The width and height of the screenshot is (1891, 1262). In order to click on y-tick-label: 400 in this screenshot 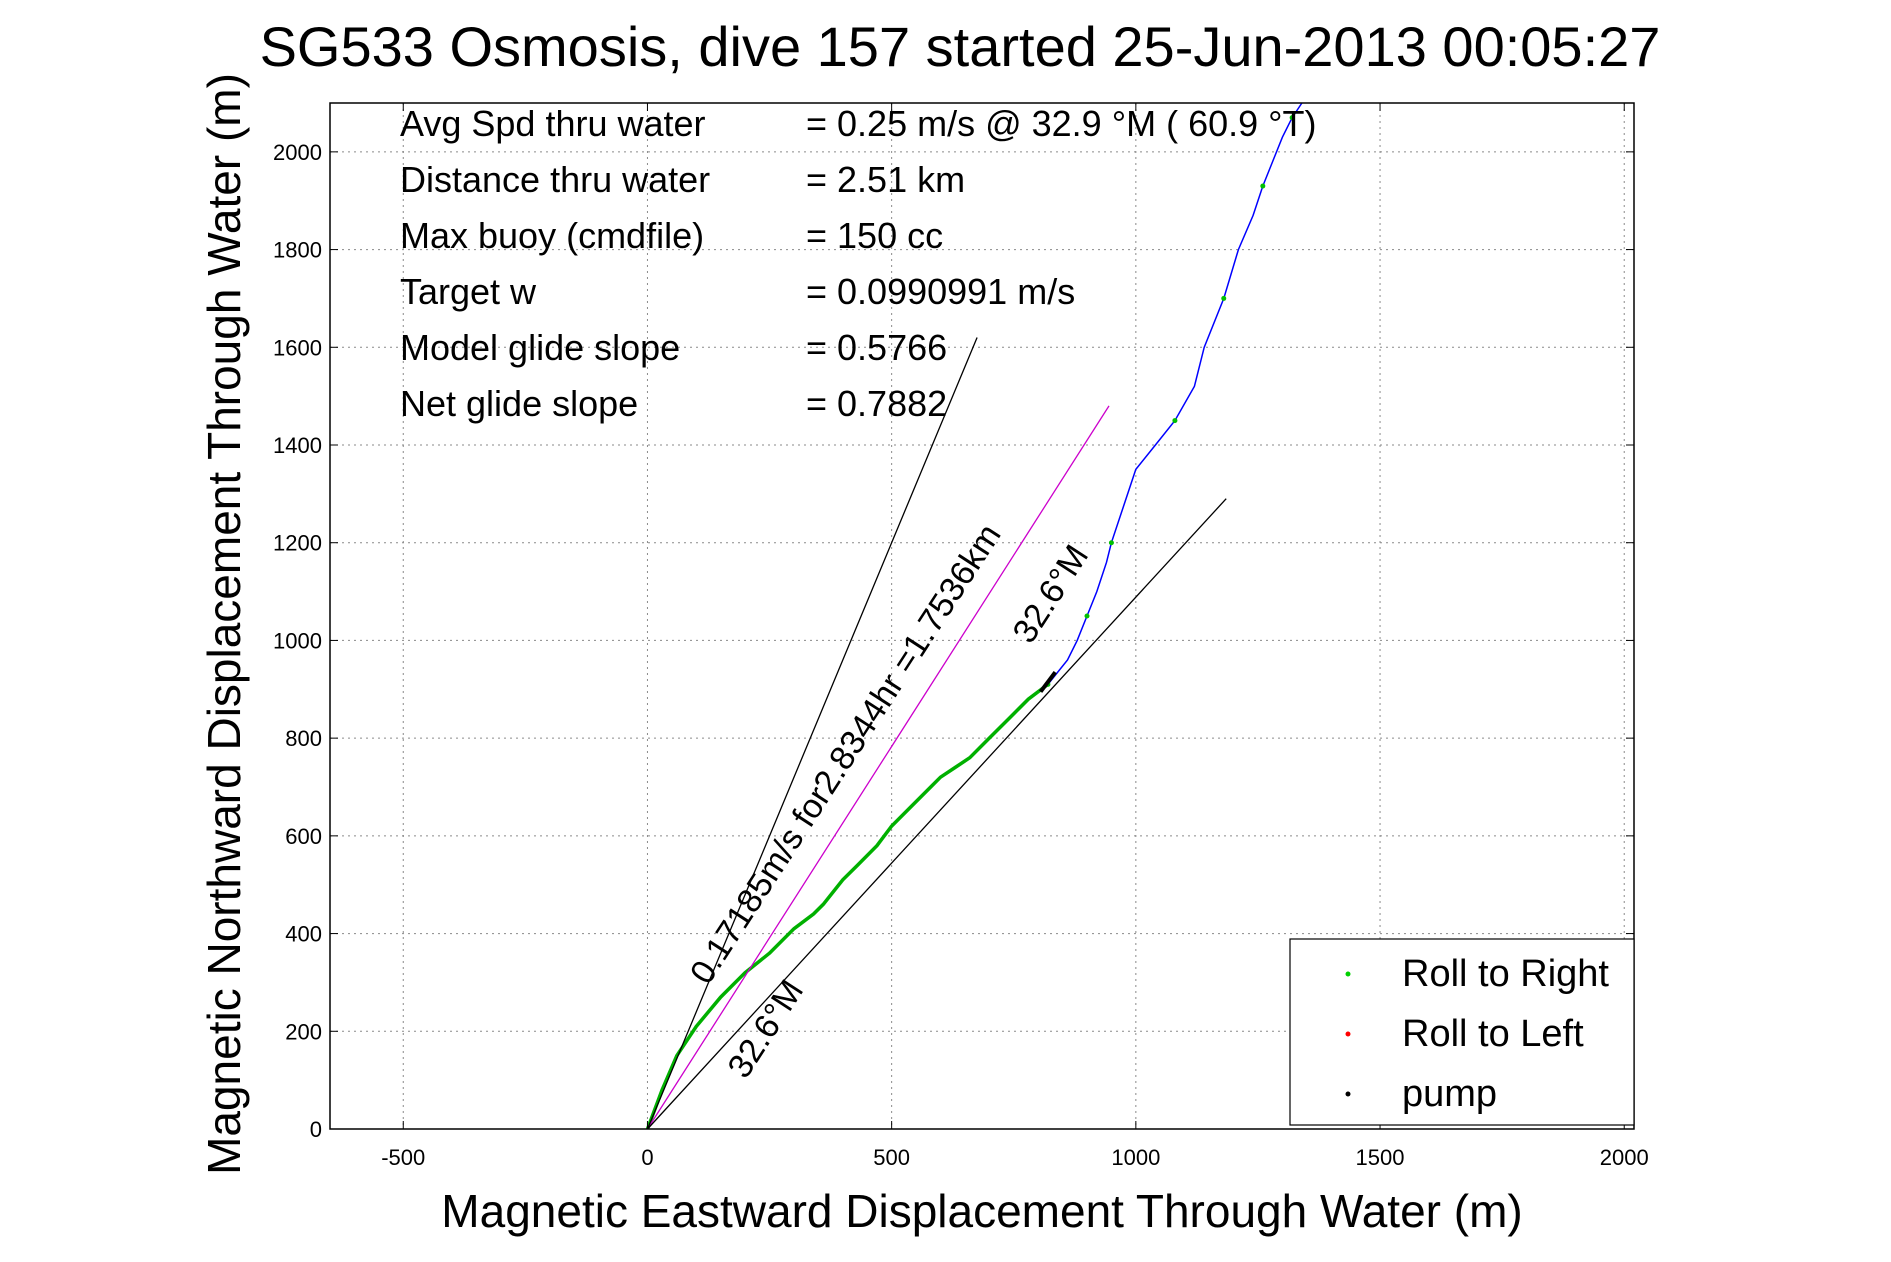, I will do `click(303, 934)`.